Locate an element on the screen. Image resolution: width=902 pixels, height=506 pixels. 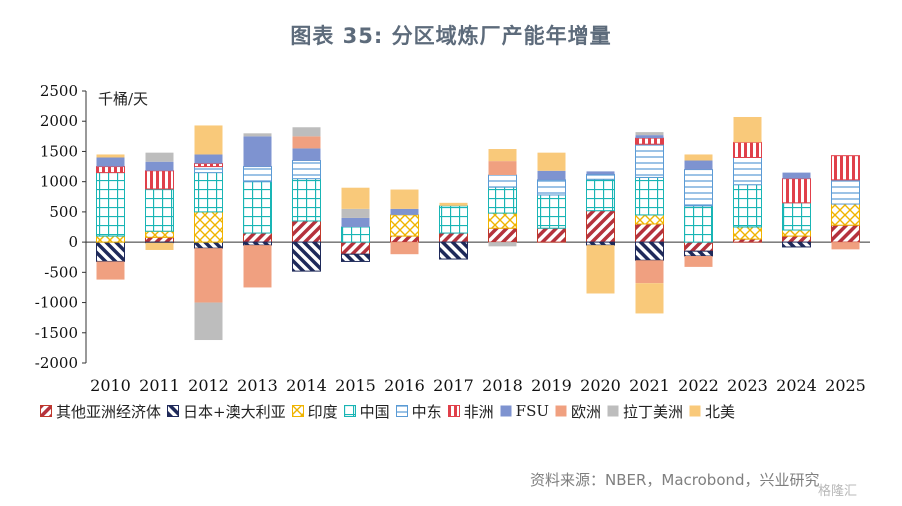
source-note: 资料来源：NBER，Macrobond，兴业研究 is located at coordinates (675, 480).